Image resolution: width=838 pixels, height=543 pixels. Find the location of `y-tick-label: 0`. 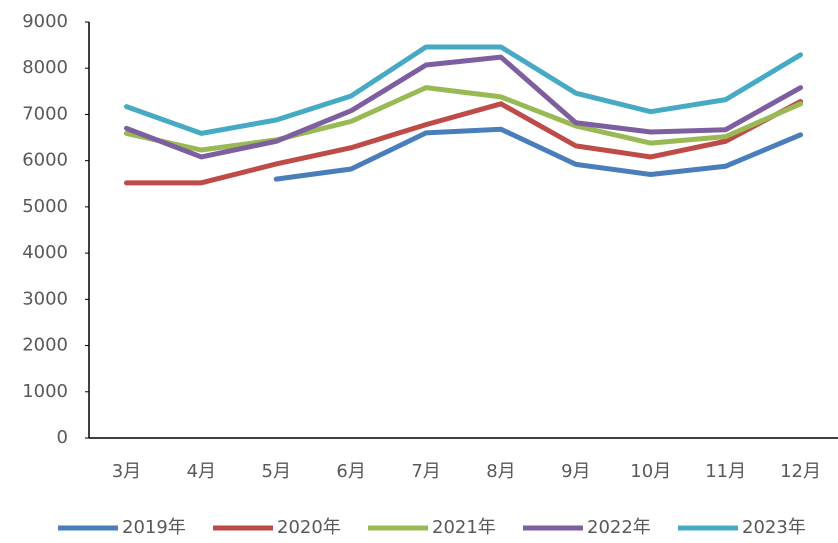

y-tick-label: 0 is located at coordinates (62, 437).